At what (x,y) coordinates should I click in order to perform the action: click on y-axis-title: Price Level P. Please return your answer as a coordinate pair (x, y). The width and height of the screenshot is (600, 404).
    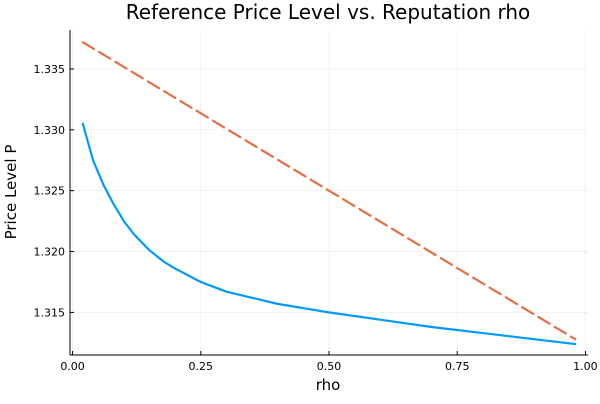
    Looking at the image, I should click on (11, 192).